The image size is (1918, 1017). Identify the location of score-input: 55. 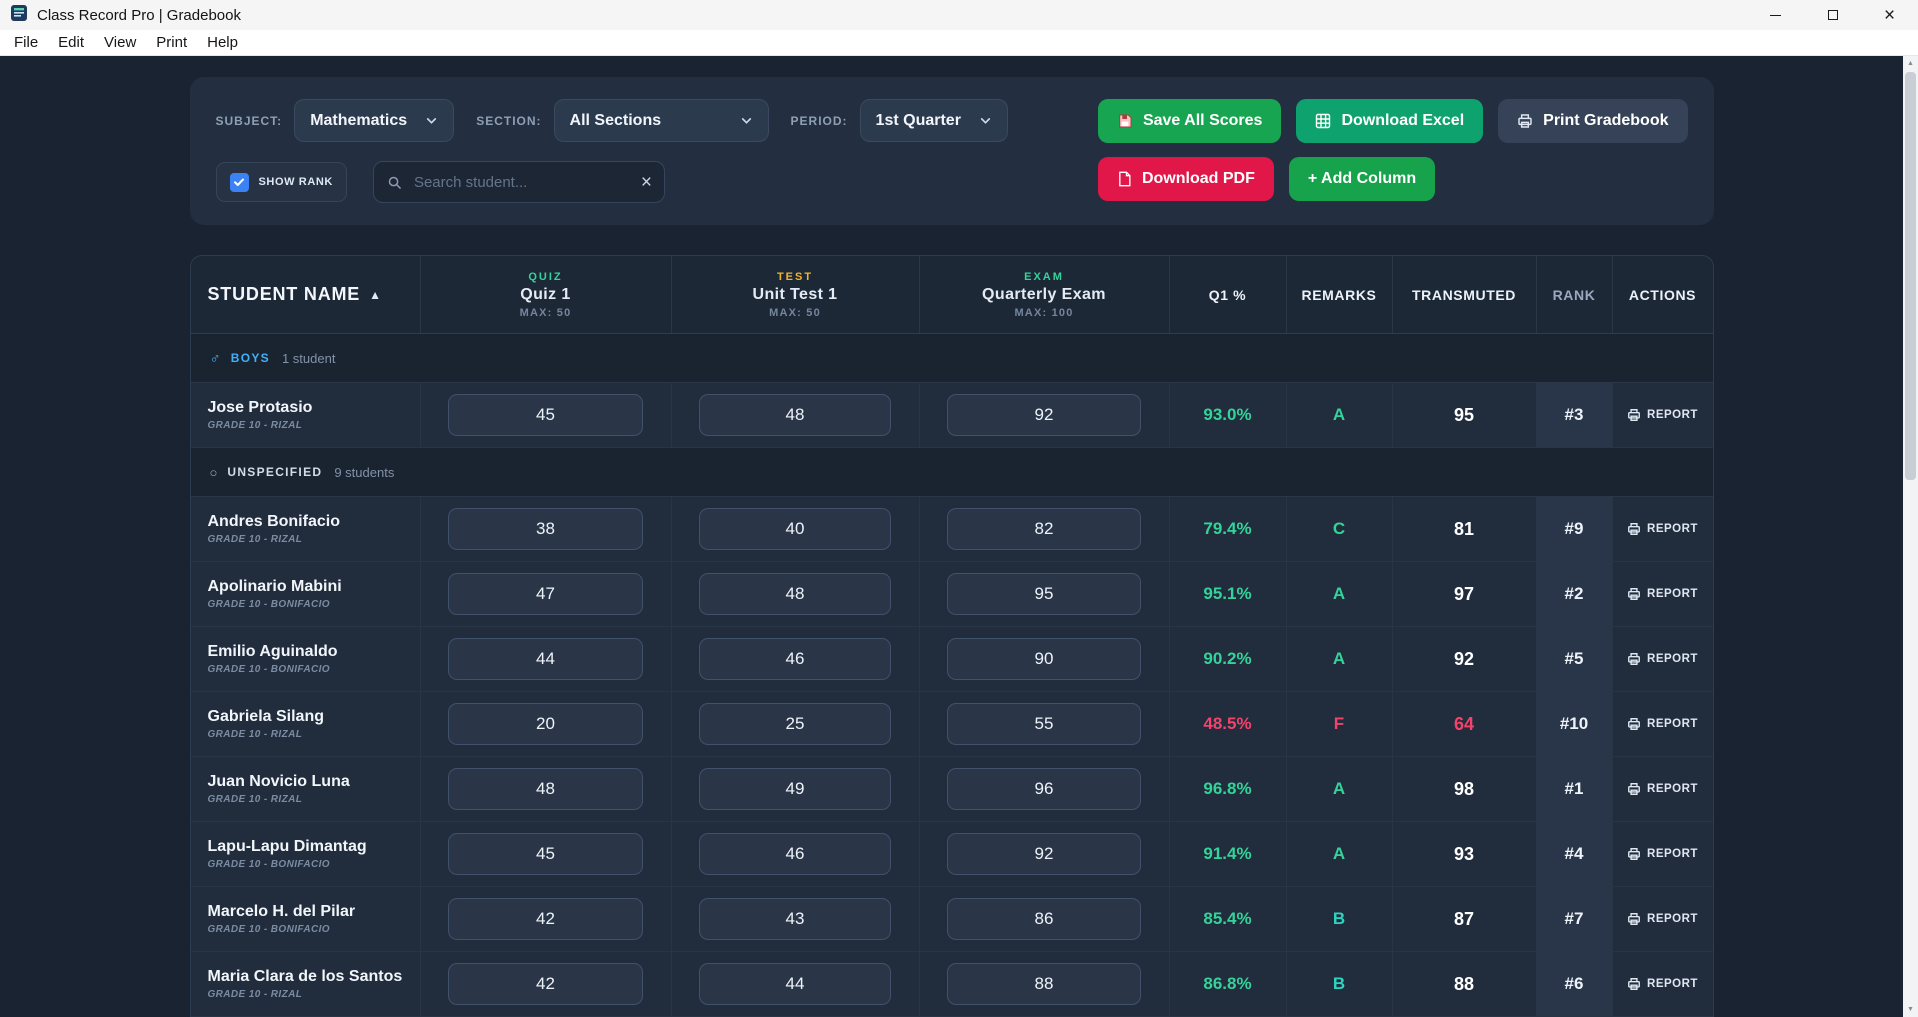
(1044, 724).